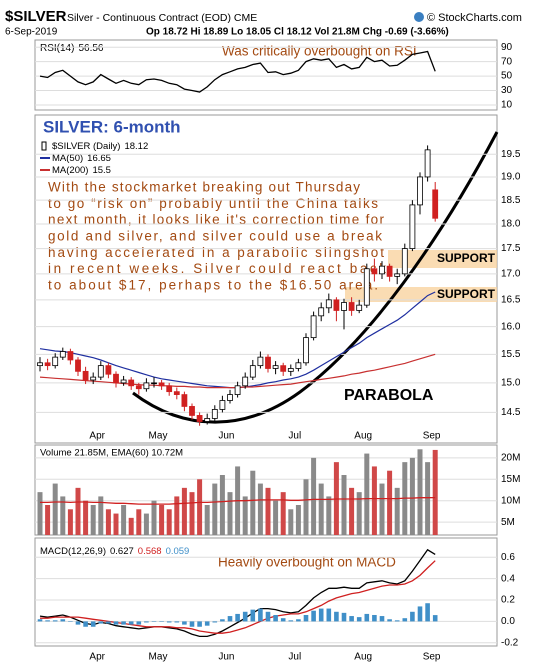 The width and height of the screenshot is (533, 670). What do you see at coordinates (150, 551) in the screenshot?
I see `legend-value: 0.568` at bounding box center [150, 551].